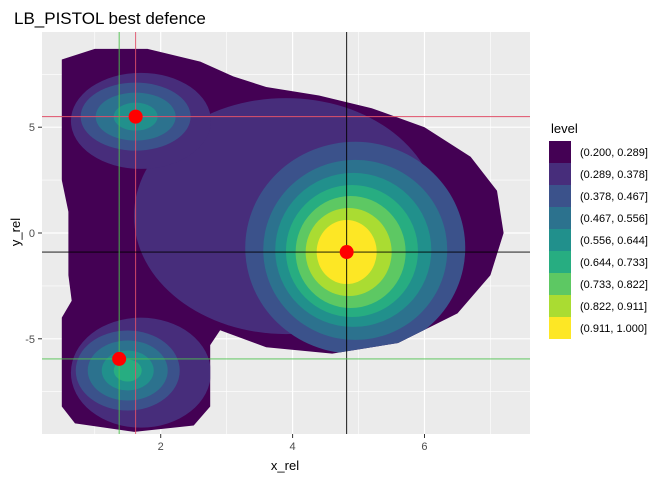 Image resolution: width=672 pixels, height=480 pixels. Describe the element at coordinates (110, 18) in the screenshot. I see `chart-title: LB_PISTOL best defence` at that location.